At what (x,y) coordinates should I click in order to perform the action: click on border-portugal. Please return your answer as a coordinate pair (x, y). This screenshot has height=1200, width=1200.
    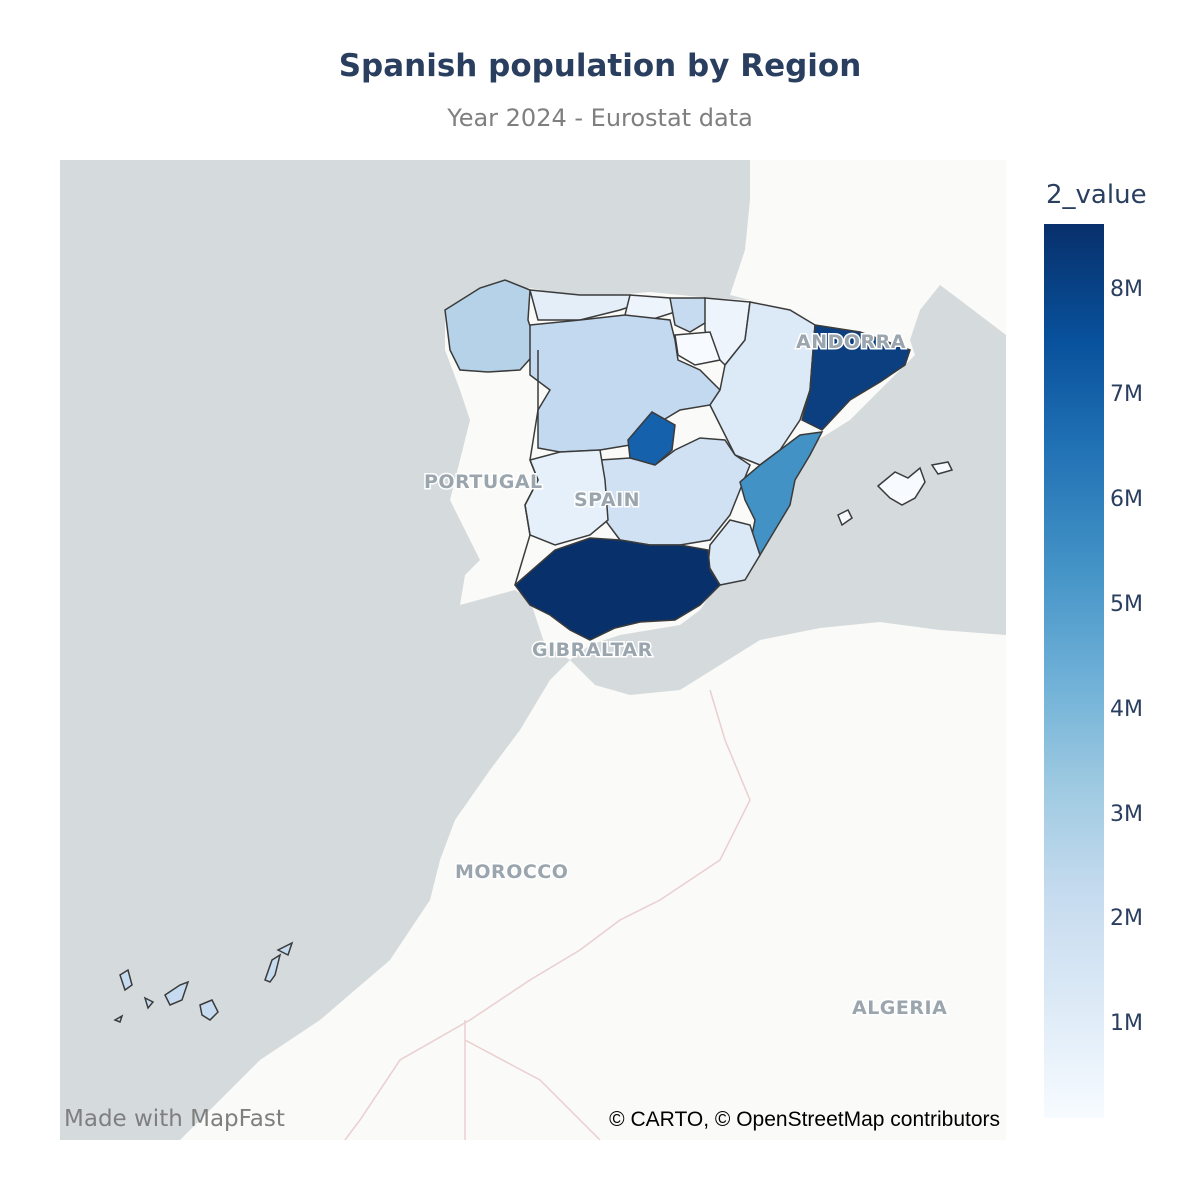
    Looking at the image, I should click on (526, 468).